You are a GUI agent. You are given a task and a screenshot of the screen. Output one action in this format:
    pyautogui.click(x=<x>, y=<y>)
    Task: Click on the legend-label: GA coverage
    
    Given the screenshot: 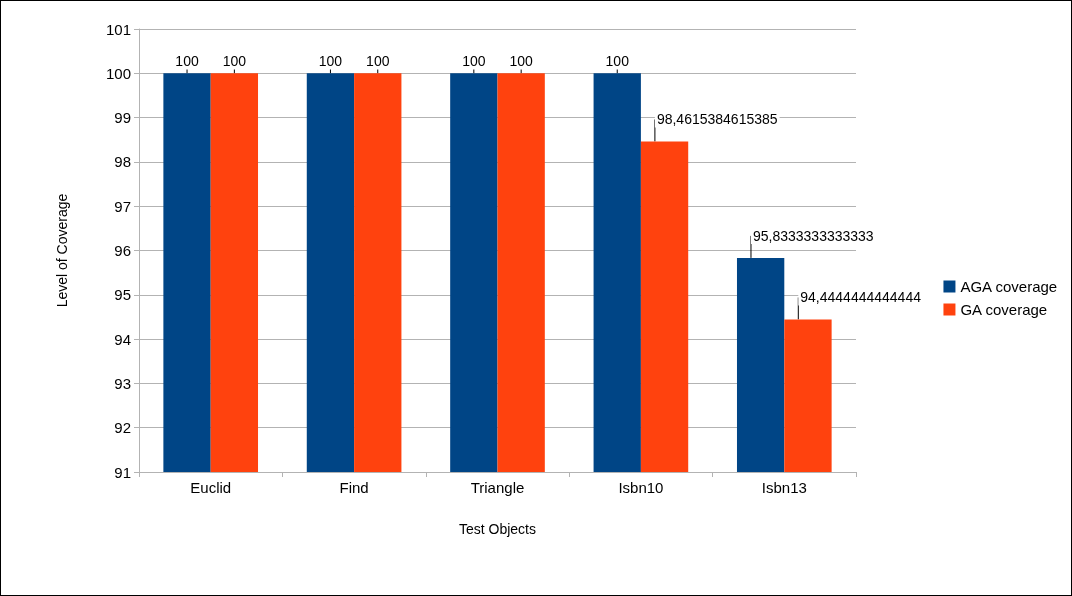 What is the action you would take?
    pyautogui.click(x=1004, y=309)
    